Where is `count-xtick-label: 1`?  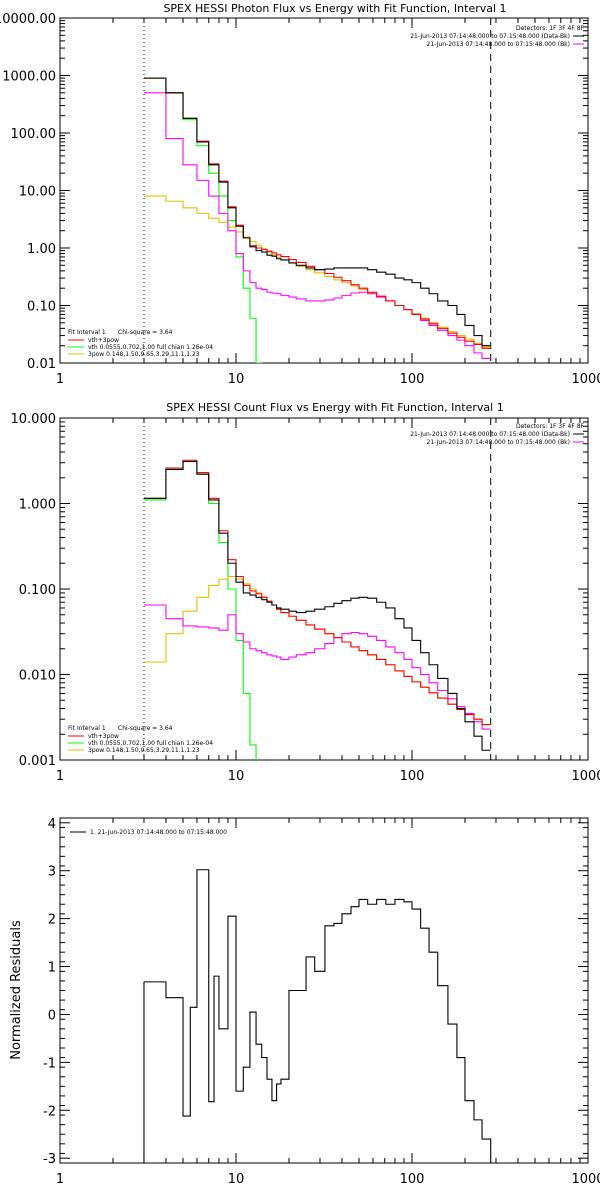
count-xtick-label: 1 is located at coordinates (60, 776).